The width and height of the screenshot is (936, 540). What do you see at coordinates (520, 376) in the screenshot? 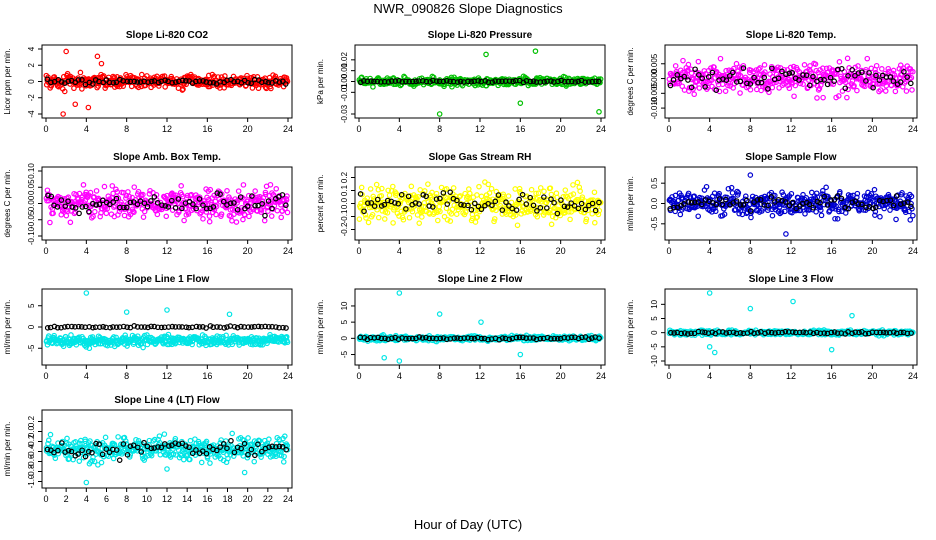
I see `x-tick-label: 16` at bounding box center [520, 376].